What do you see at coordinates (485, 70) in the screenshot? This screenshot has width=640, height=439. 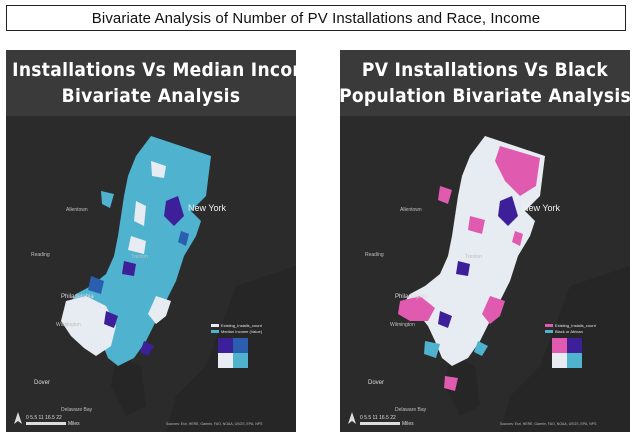 I see `black-pop-map-title-line1: PV Installations Vs Black` at bounding box center [485, 70].